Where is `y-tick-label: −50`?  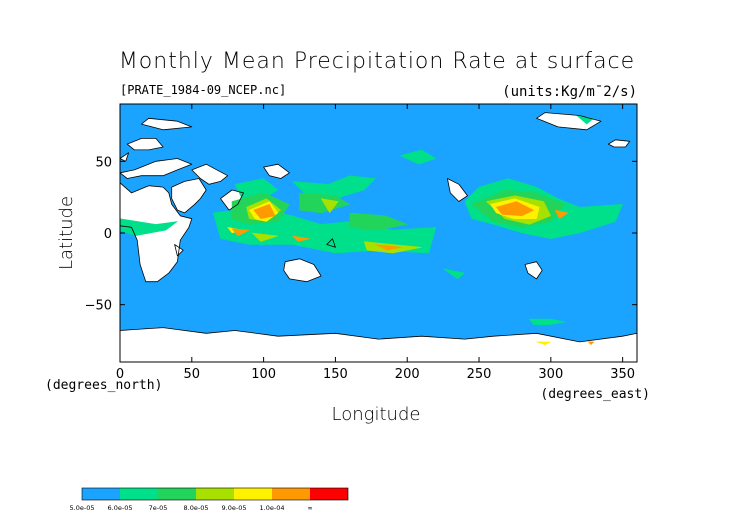 y-tick-label: −50 is located at coordinates (98, 306).